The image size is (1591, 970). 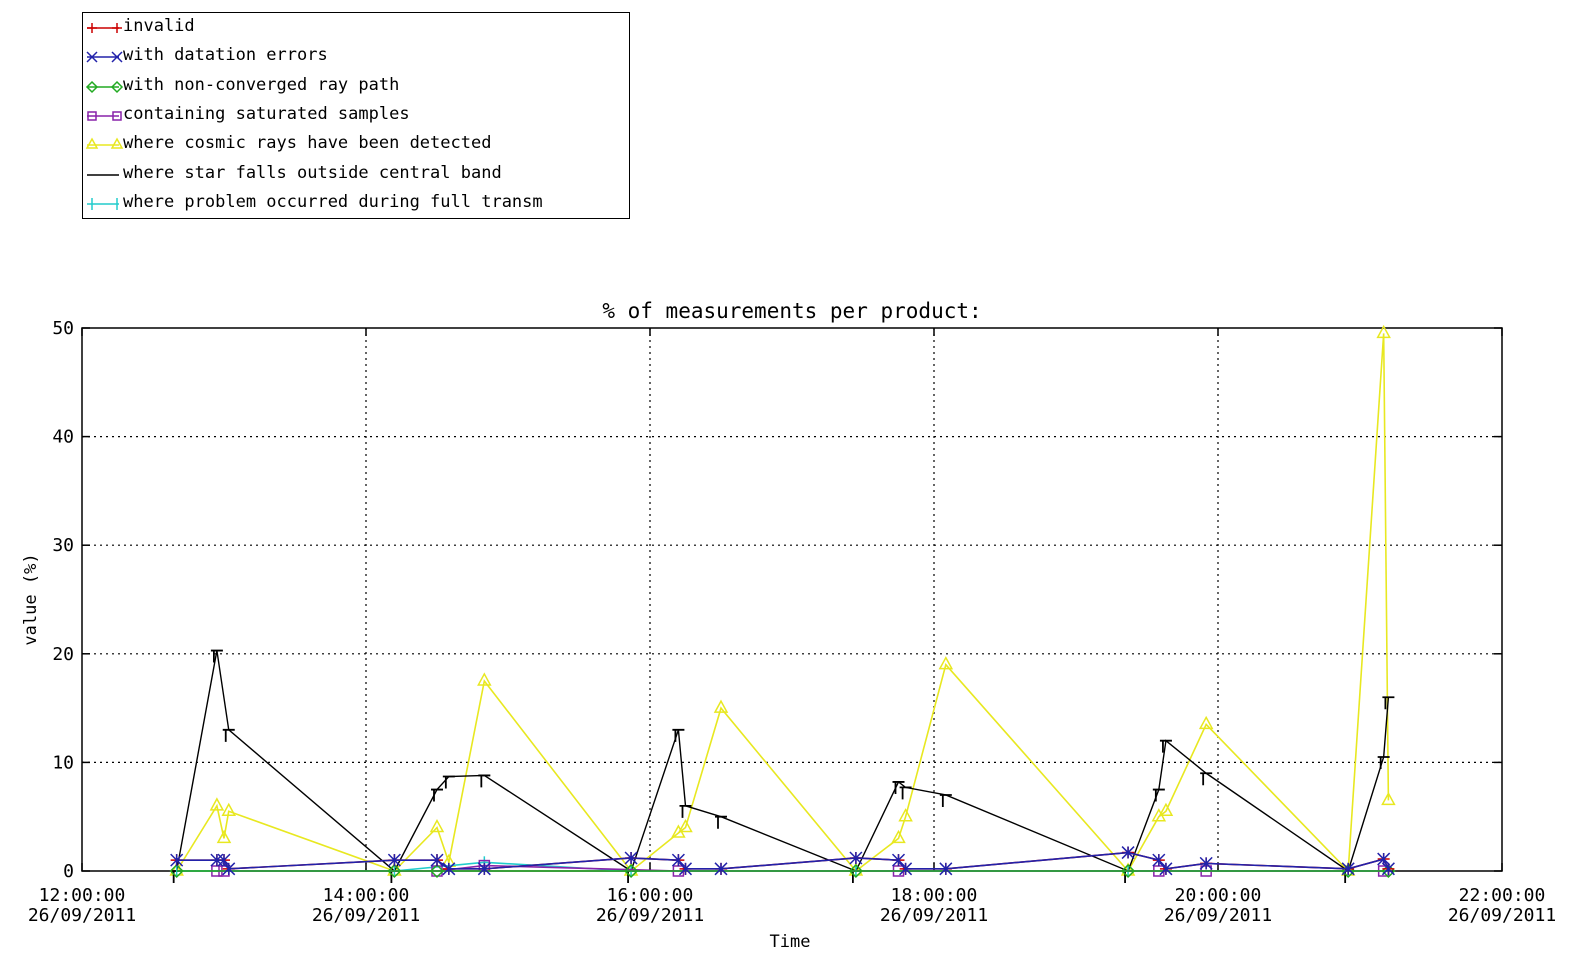 I want to click on y-tick-label: 50, so click(x=63, y=328).